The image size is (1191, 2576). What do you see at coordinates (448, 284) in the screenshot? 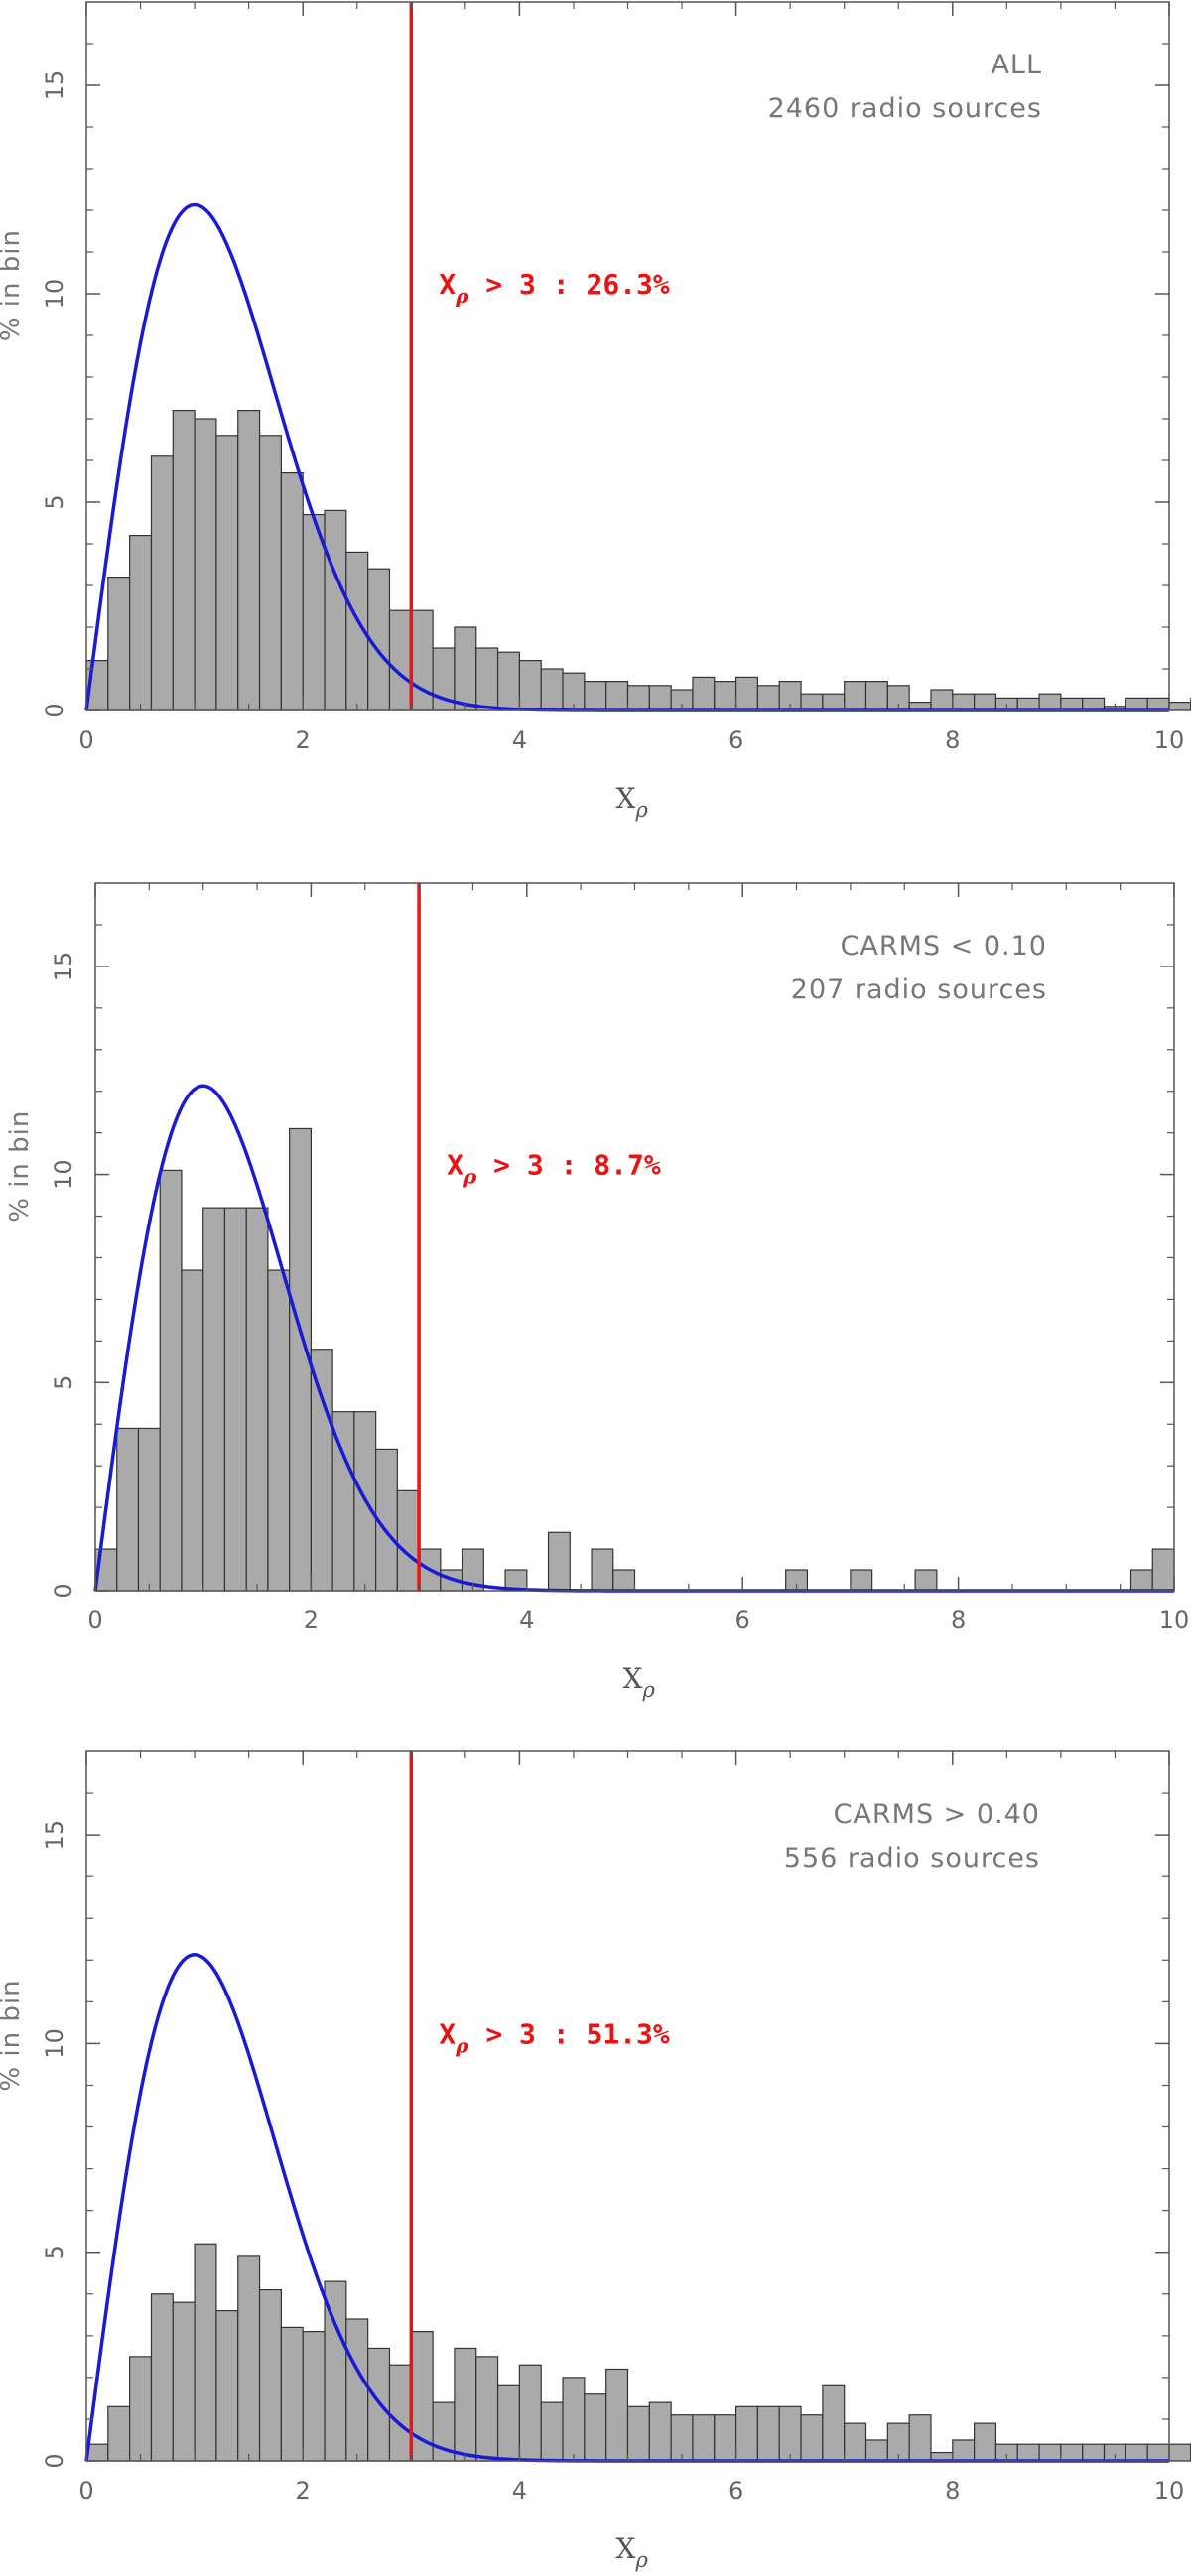
I see `threshold-label-main: X` at bounding box center [448, 284].